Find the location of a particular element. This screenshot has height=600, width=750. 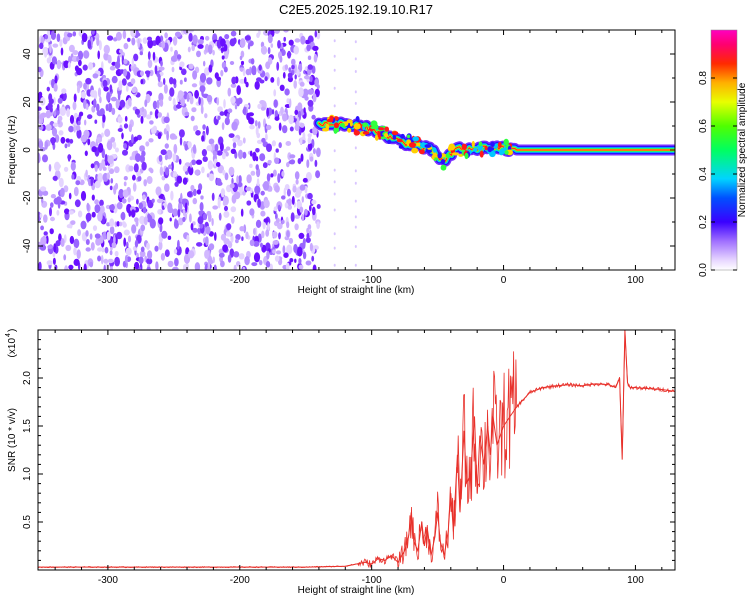

colorbar-tick-label: 0.8 is located at coordinates (703, 78).